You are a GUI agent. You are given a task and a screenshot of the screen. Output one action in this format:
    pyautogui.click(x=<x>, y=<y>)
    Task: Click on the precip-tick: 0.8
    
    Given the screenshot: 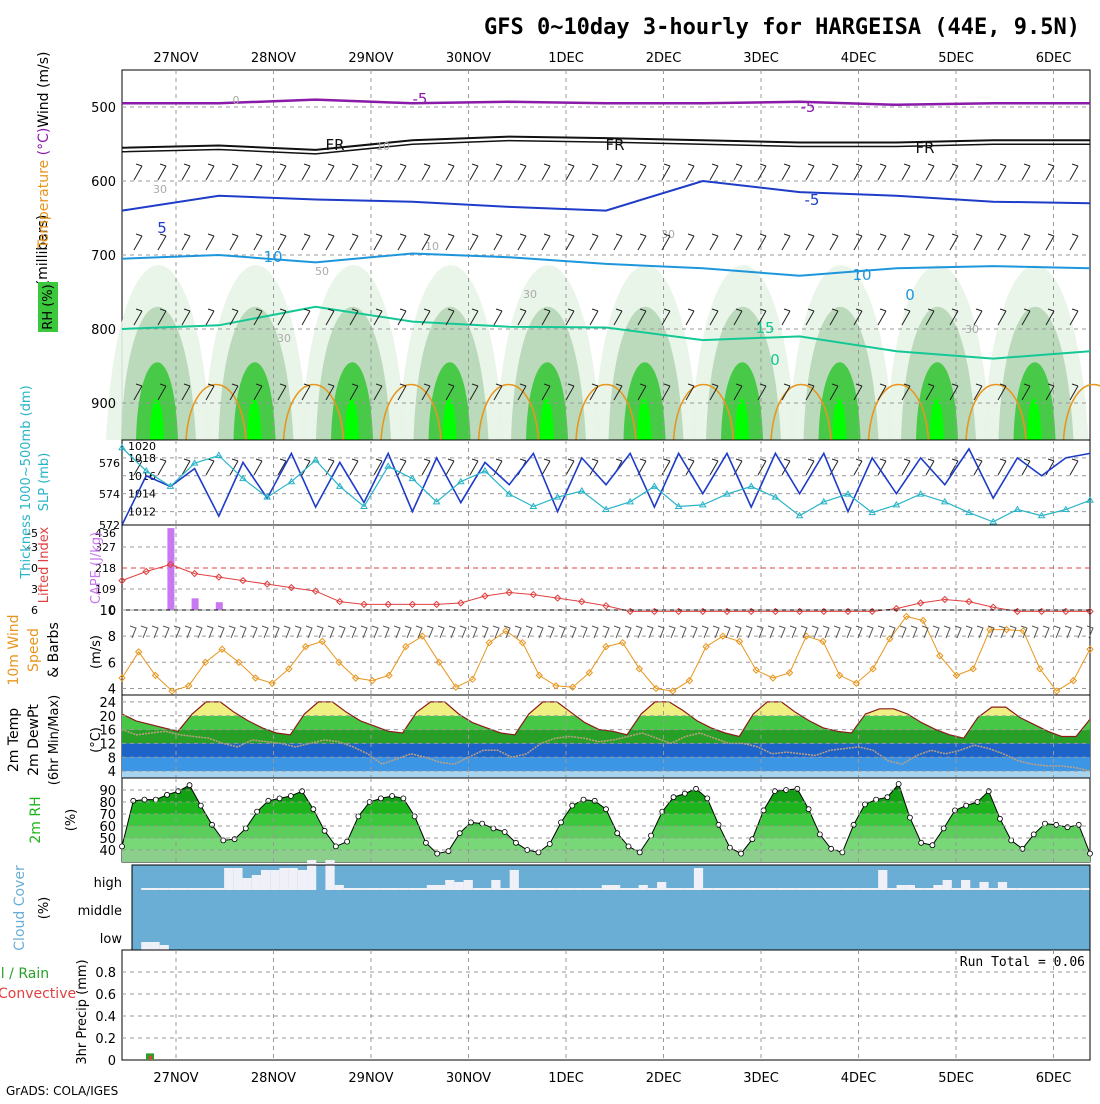 What is the action you would take?
    pyautogui.click(x=105, y=973)
    